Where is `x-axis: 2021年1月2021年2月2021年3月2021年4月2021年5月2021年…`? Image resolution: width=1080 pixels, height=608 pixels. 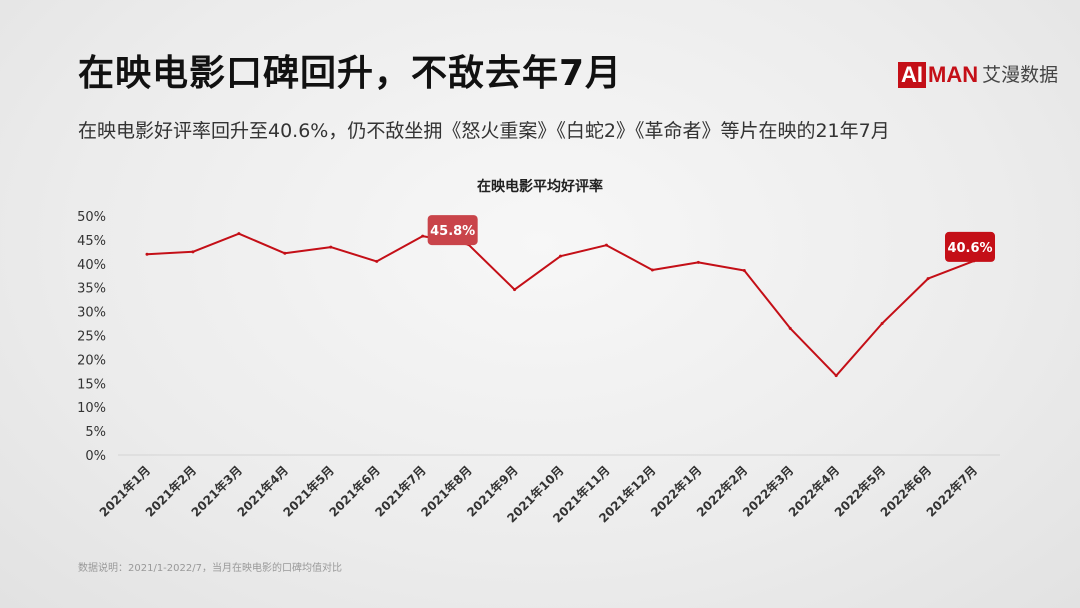
x-axis: 2021年1月2021年2月2021年3月2021年4月2021年5月2021年… is located at coordinates (548, 490).